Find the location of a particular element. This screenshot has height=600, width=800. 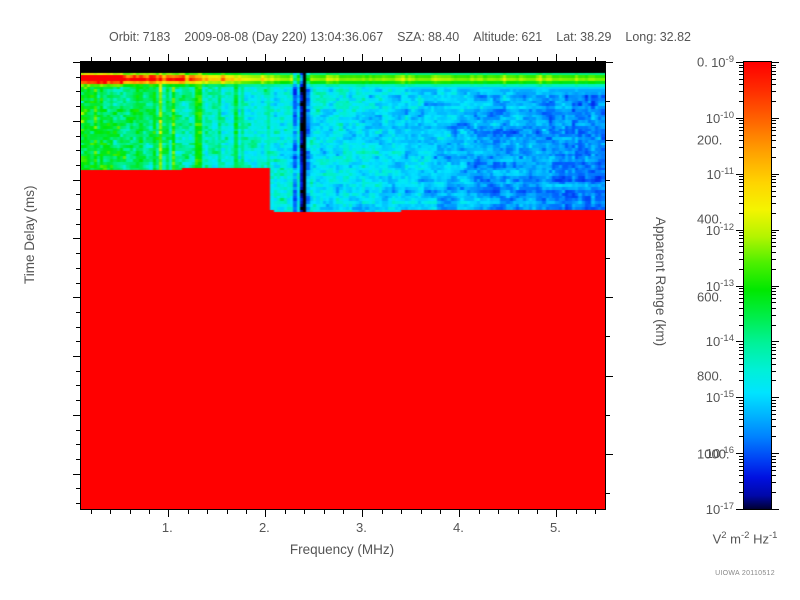

header-field-4: Lat: 38.29 is located at coordinates (583, 37).